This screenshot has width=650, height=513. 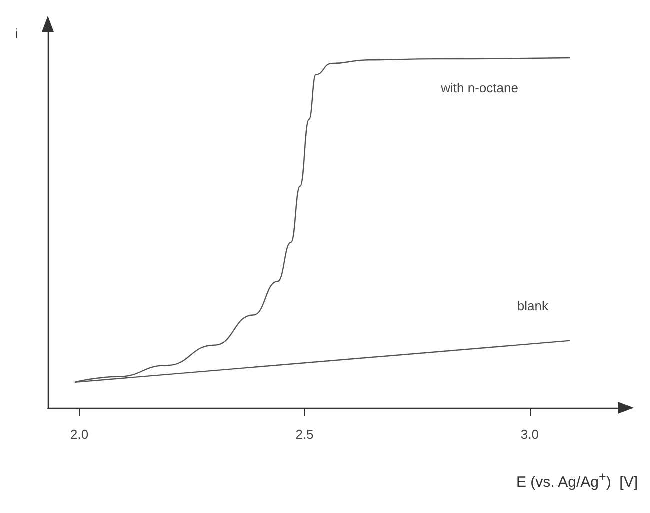 What do you see at coordinates (533, 306) in the screenshot?
I see `text: blank` at bounding box center [533, 306].